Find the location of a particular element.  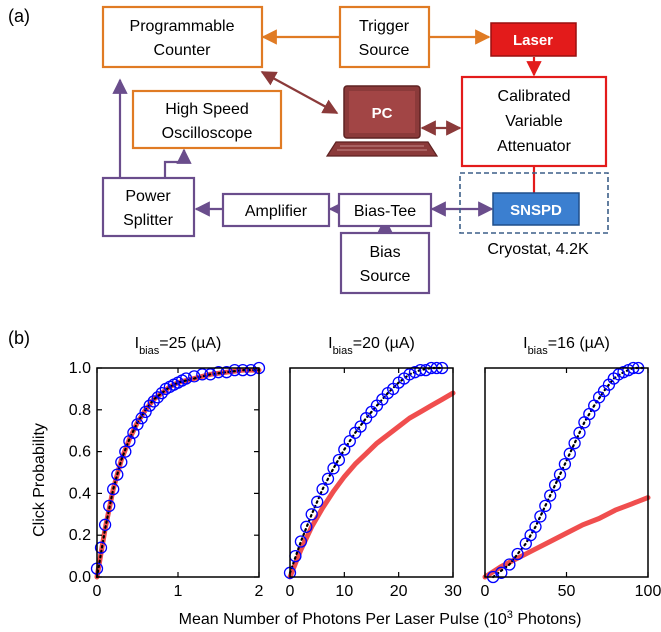

y-tick-label: 0.2 is located at coordinates (80, 535).